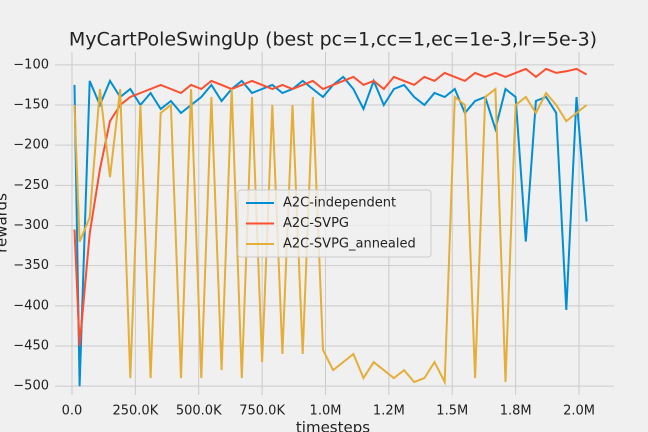 The image size is (648, 432). Describe the element at coordinates (31, 346) in the screenshot. I see `y-tick-label: −450` at that location.